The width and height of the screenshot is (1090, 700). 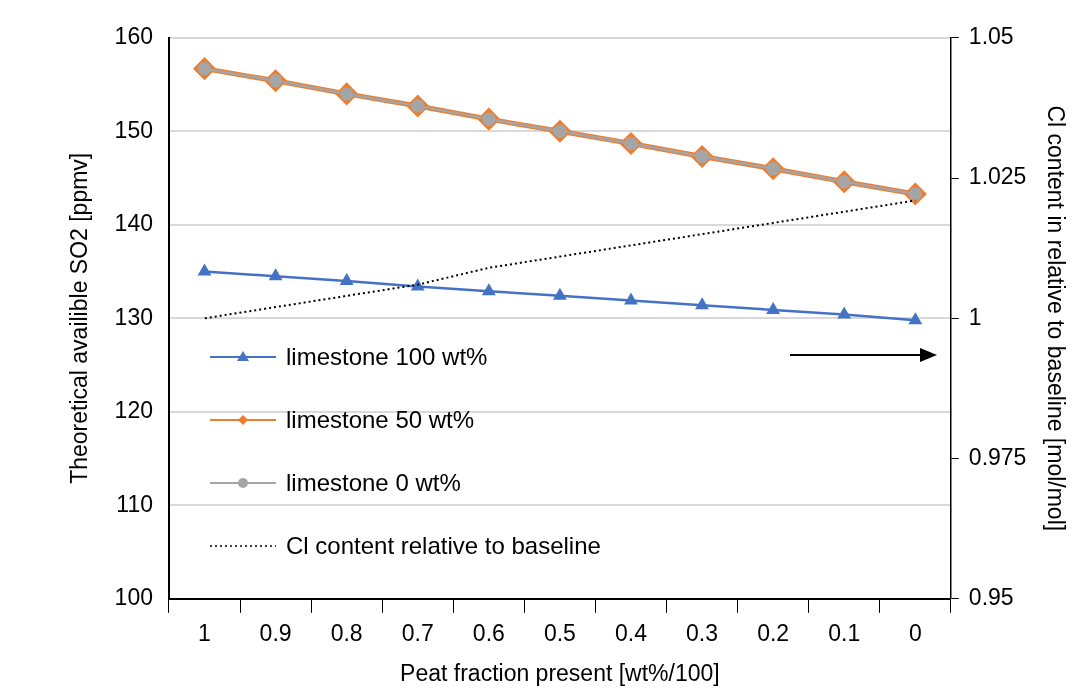 What do you see at coordinates (387, 357) in the screenshot?
I see `legend-label: limestone 100 wt%` at bounding box center [387, 357].